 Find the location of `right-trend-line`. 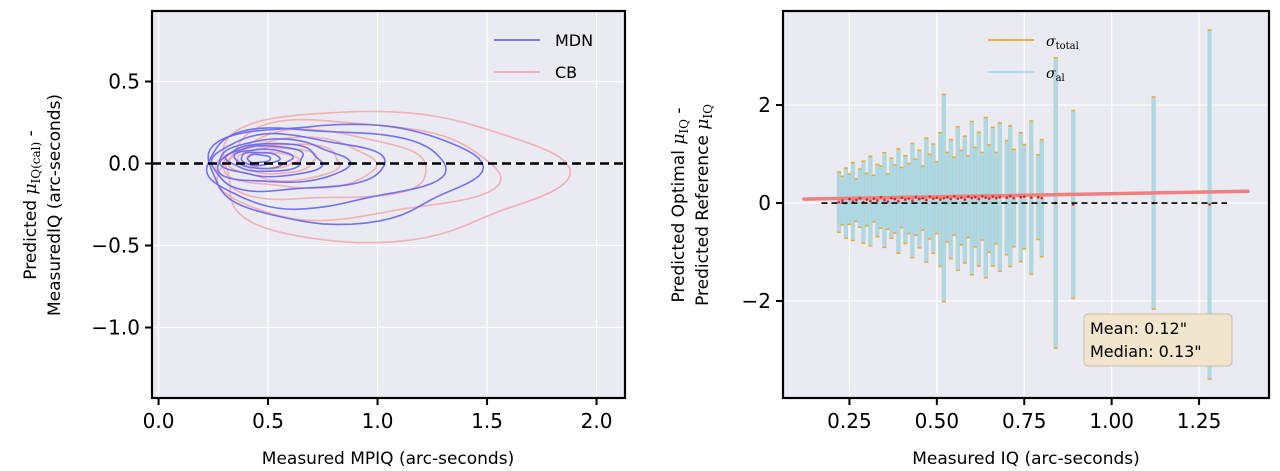

right-trend-line is located at coordinates (1026, 195).